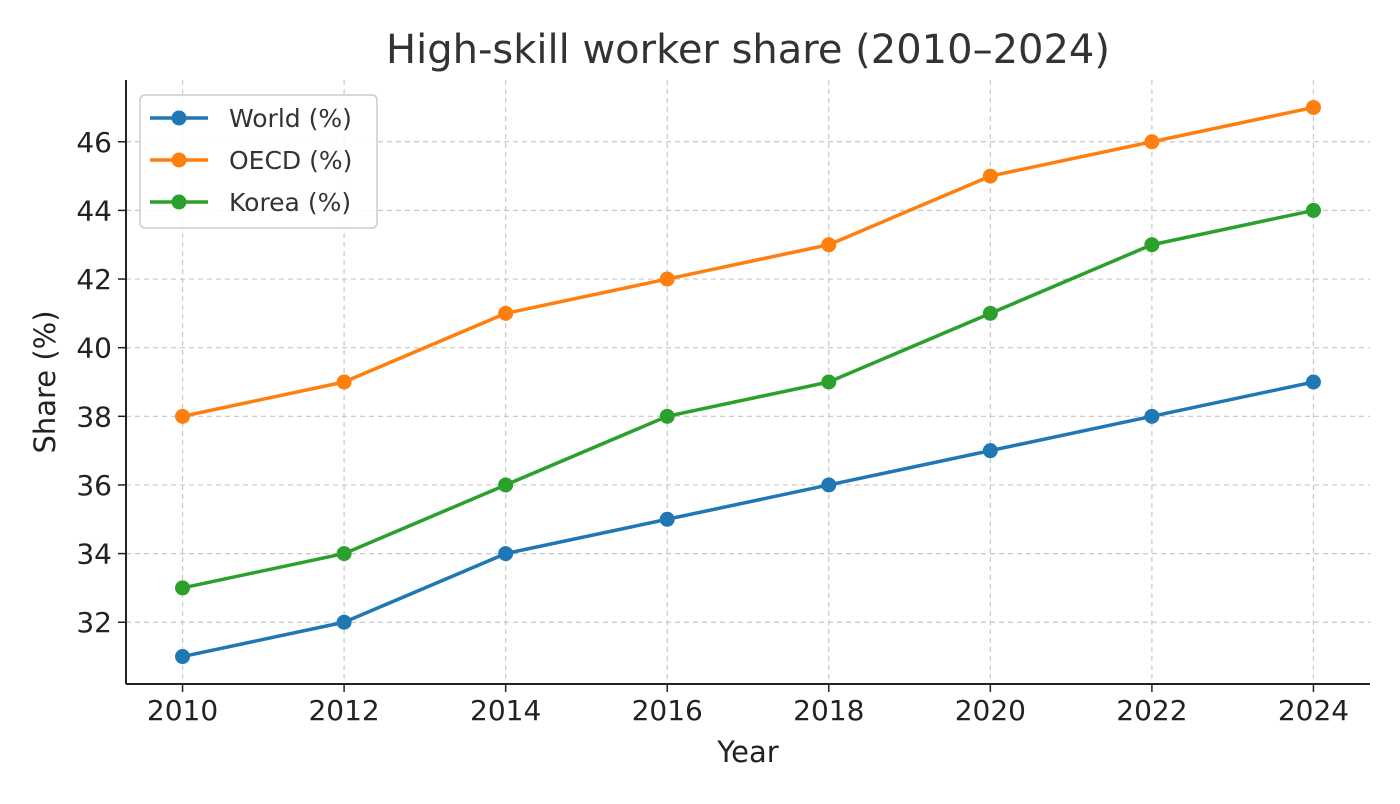 The image size is (1400, 804). Describe the element at coordinates (290, 118) in the screenshot. I see `legend-label-world: World (%)` at that location.